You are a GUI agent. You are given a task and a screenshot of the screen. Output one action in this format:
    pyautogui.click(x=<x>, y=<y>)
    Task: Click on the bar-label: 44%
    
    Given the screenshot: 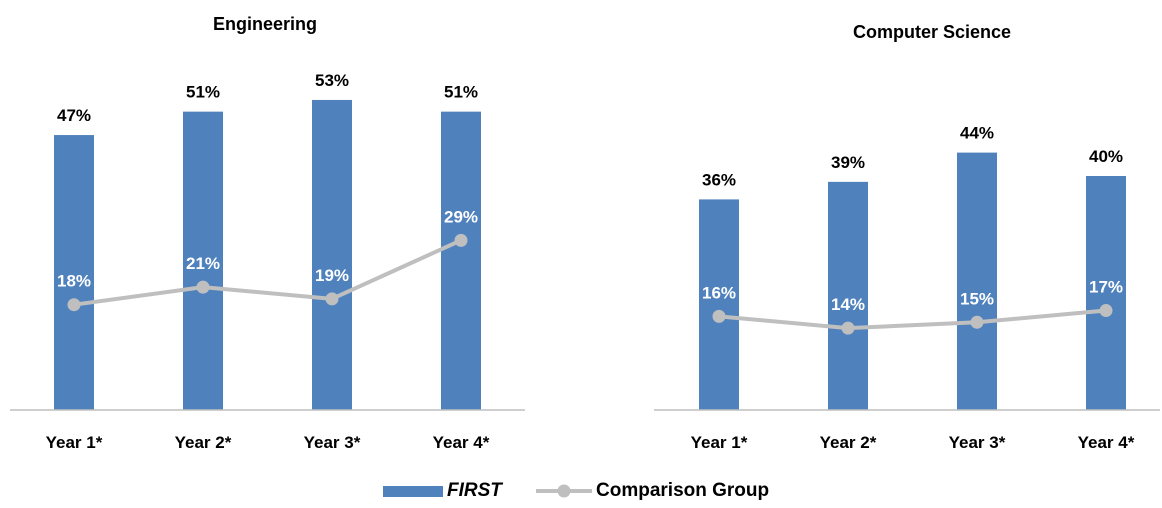 What is the action you would take?
    pyautogui.click(x=977, y=133)
    